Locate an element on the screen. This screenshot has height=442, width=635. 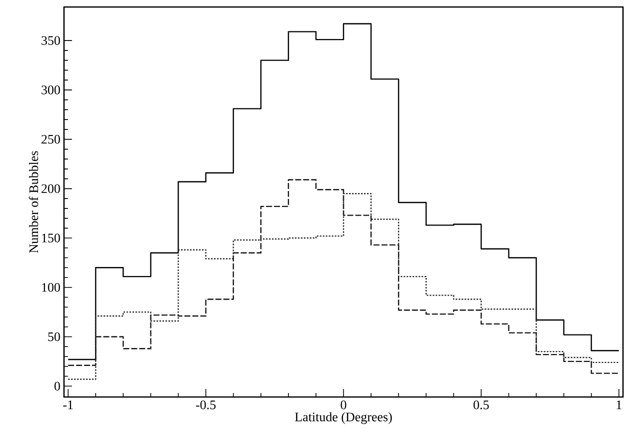
y-tick-label: 350 is located at coordinates (51, 40).